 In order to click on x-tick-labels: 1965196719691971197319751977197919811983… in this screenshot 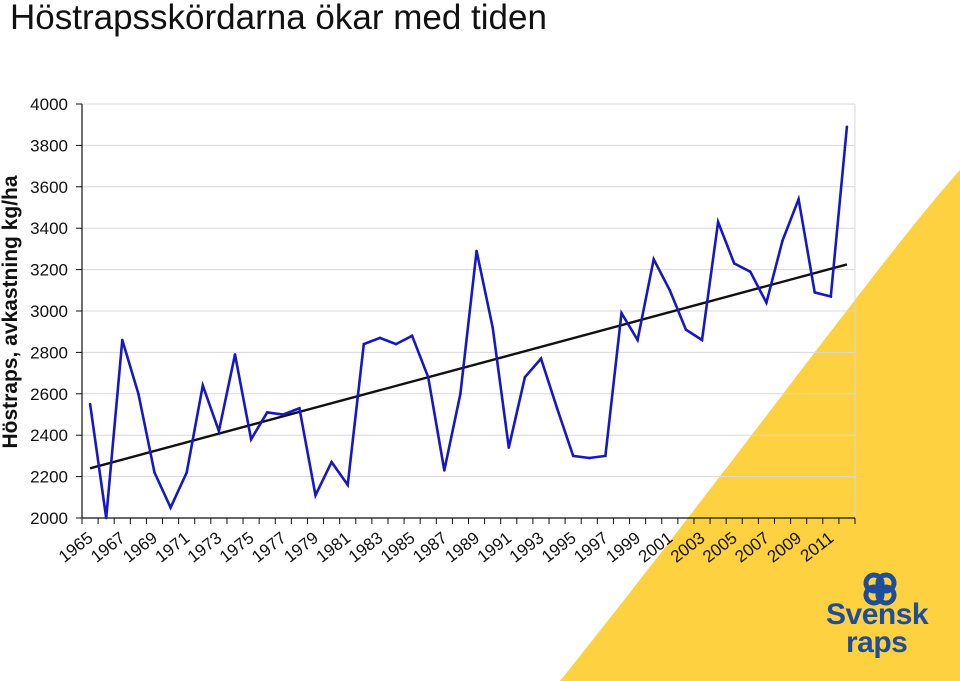, I will do `click(446, 547)`.